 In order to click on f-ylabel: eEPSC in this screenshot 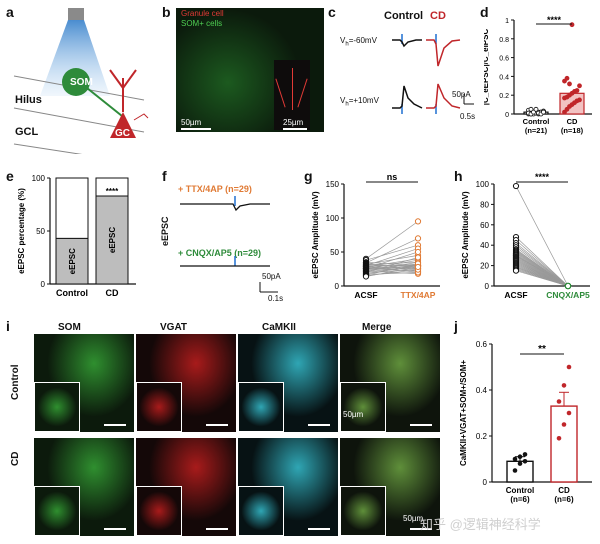, I will do `click(165, 231)`.